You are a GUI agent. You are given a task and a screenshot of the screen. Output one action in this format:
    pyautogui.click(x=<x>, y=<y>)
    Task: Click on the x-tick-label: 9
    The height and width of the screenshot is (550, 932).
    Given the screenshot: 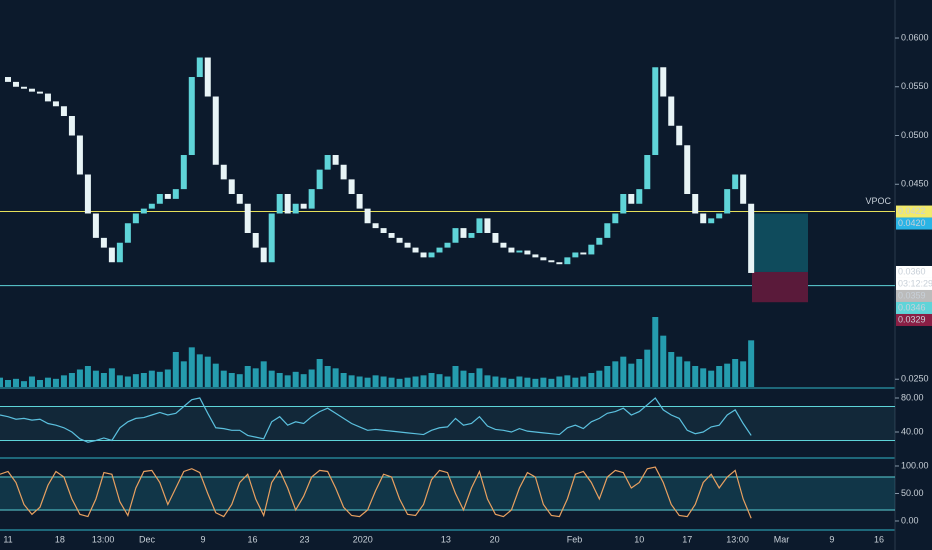 What is the action you would take?
    pyautogui.click(x=831, y=539)
    